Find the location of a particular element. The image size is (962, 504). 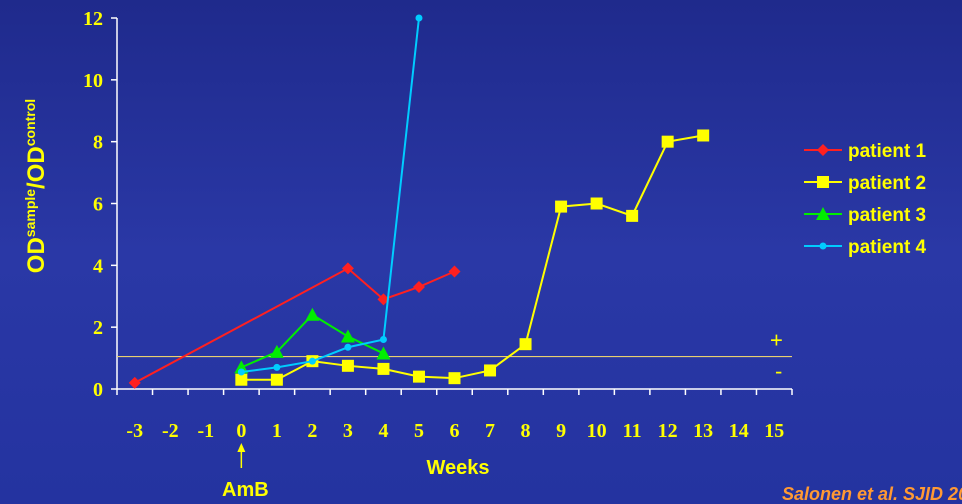

threshold-plus-label: + is located at coordinates (776, 340).